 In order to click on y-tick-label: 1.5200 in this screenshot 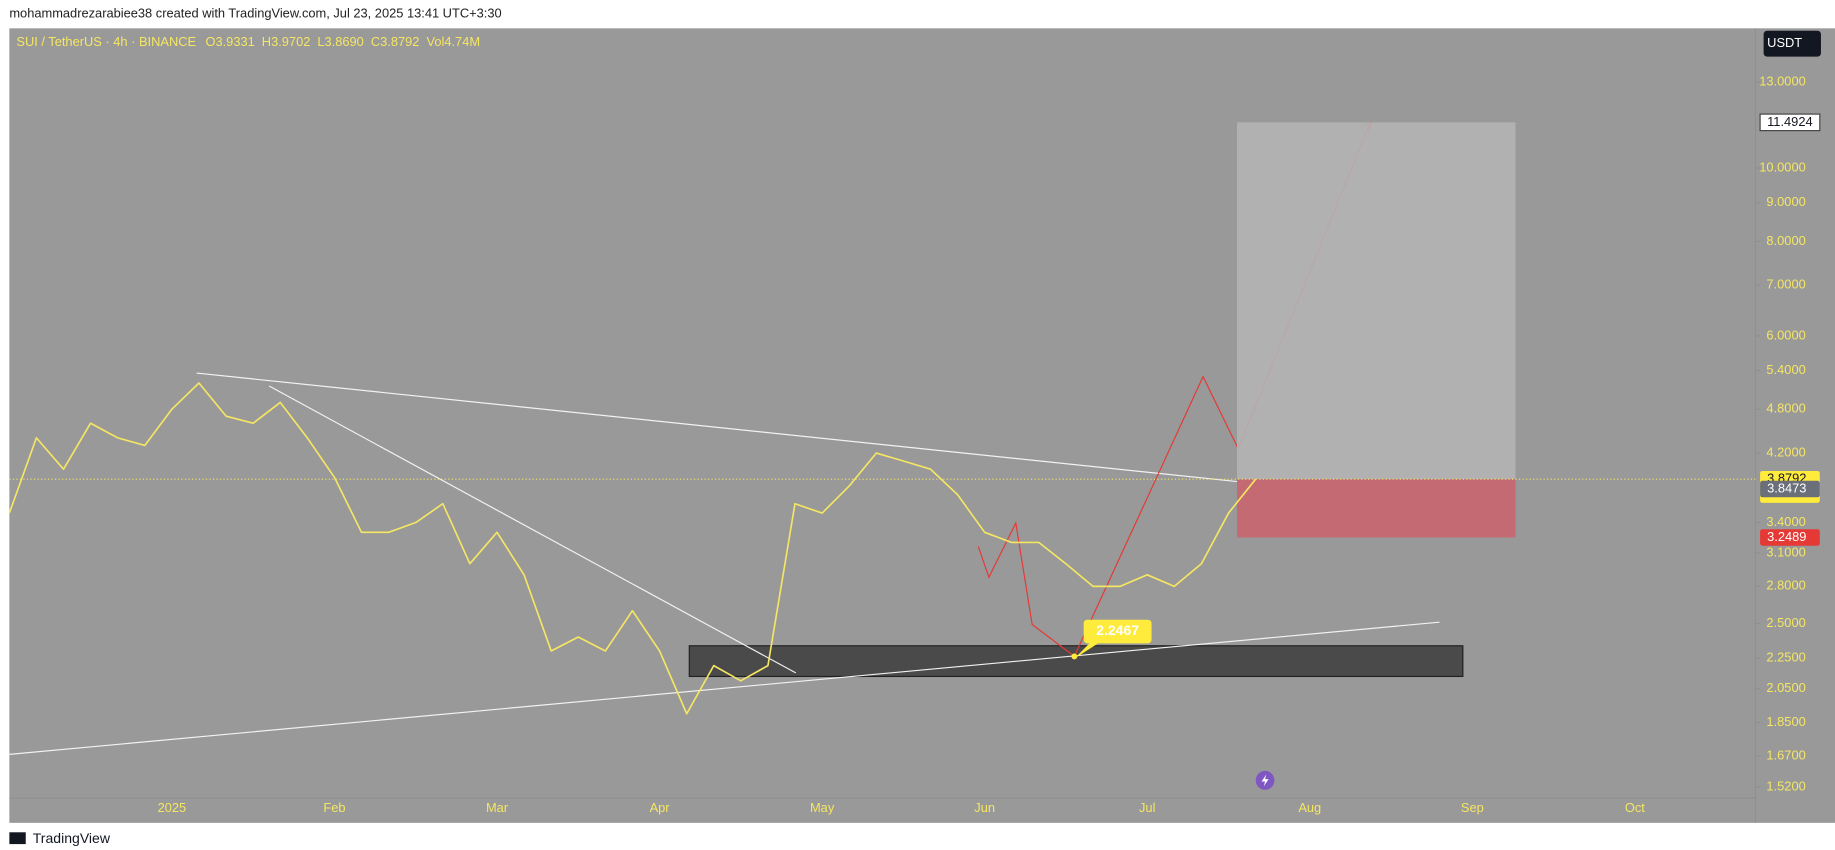, I will do `click(1785, 785)`.